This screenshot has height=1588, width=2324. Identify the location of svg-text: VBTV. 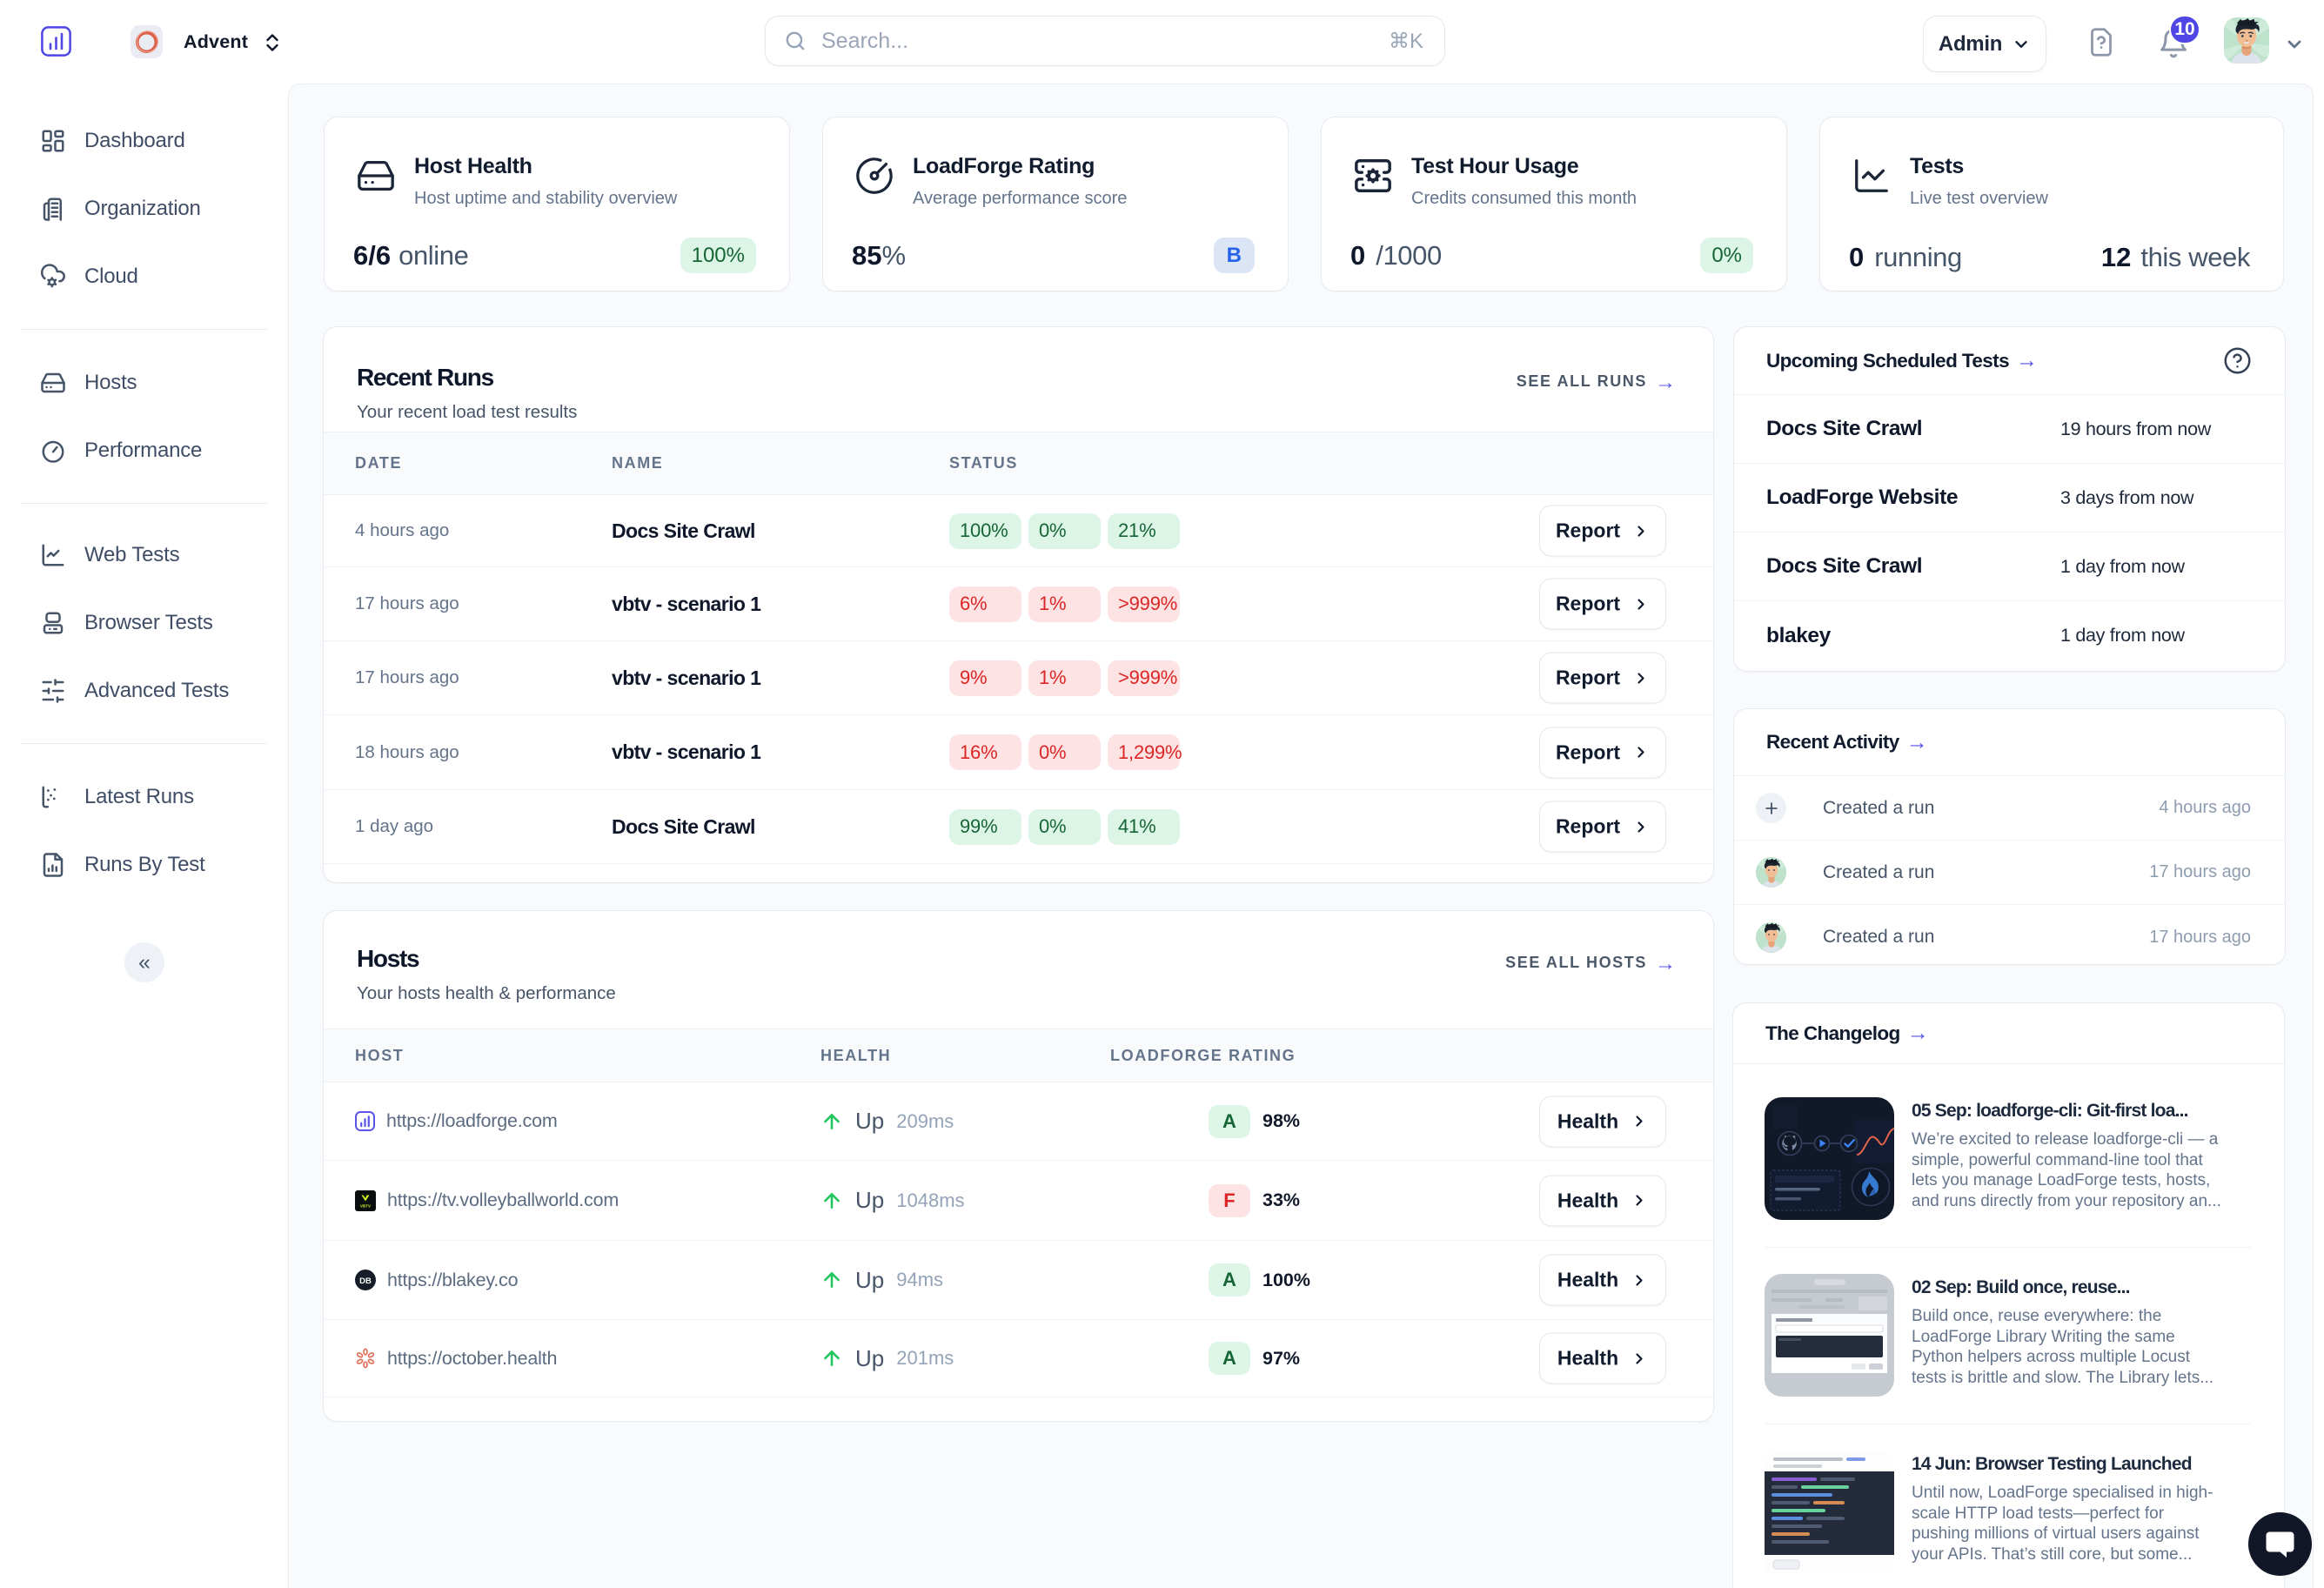
(366, 1205).